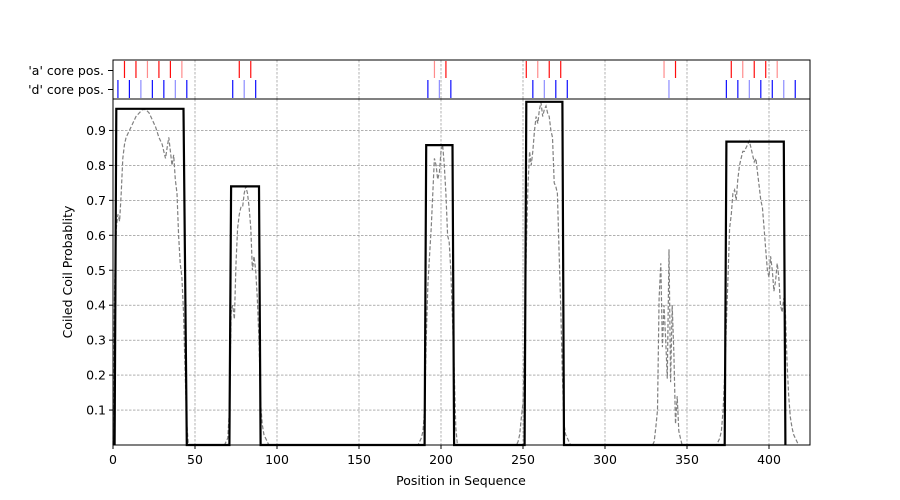 This screenshot has height=500, width=900. Describe the element at coordinates (96, 270) in the screenshot. I see `y-tick-label: 0.5` at that location.